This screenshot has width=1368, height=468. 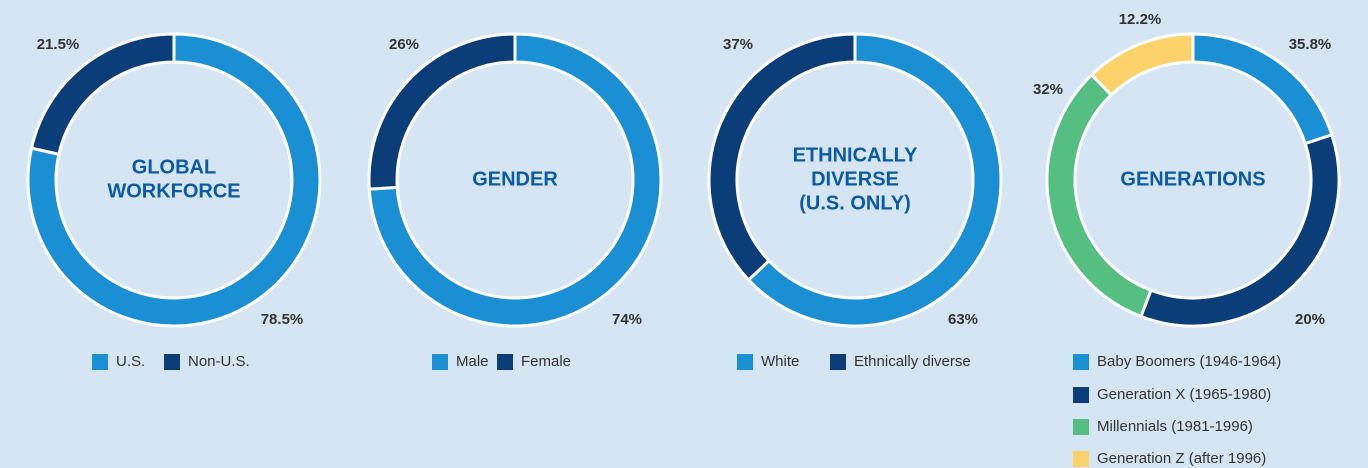 I want to click on chart-title: GLOBAL, so click(x=174, y=167).